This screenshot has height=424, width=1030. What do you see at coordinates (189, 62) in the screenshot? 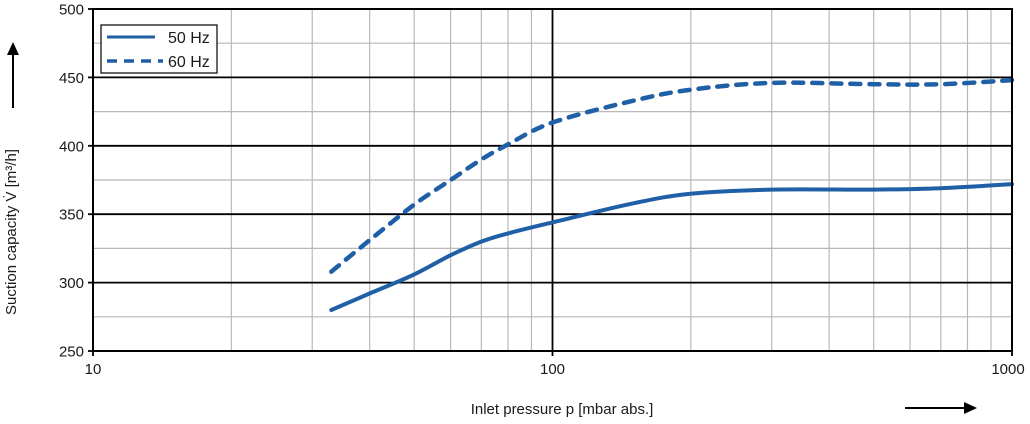
I see `legend-label-60hz: 60 Hz` at bounding box center [189, 62].